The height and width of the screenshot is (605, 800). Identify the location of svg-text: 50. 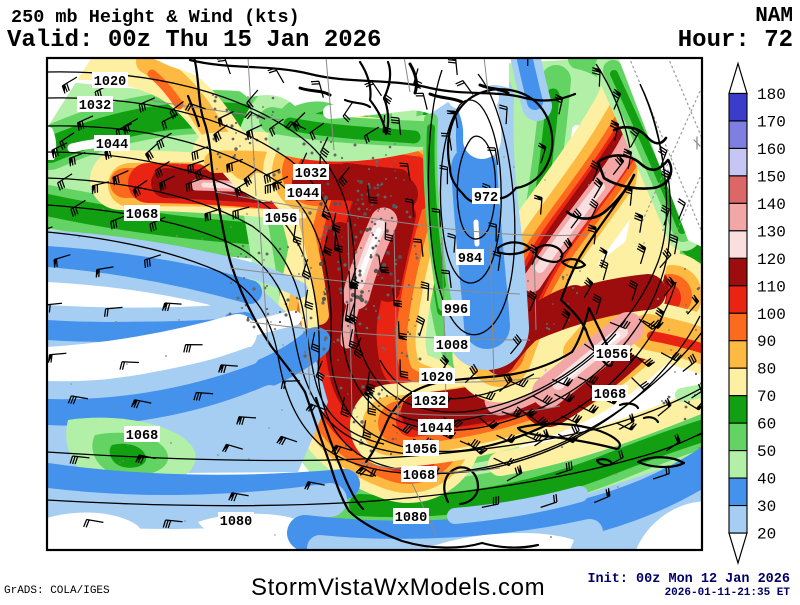
(766, 452).